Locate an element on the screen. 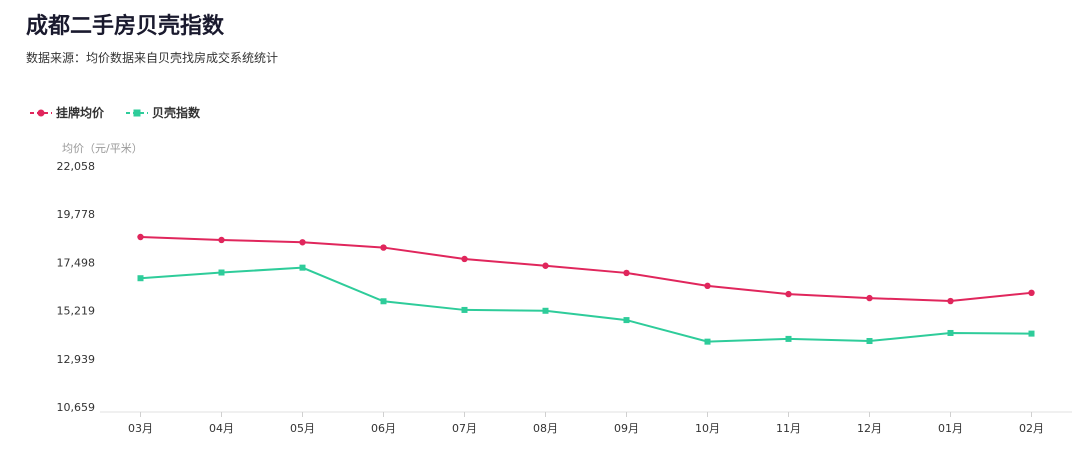 Image resolution: width=1080 pixels, height=468 pixels. x-tick-label: 05月 is located at coordinates (302, 428).